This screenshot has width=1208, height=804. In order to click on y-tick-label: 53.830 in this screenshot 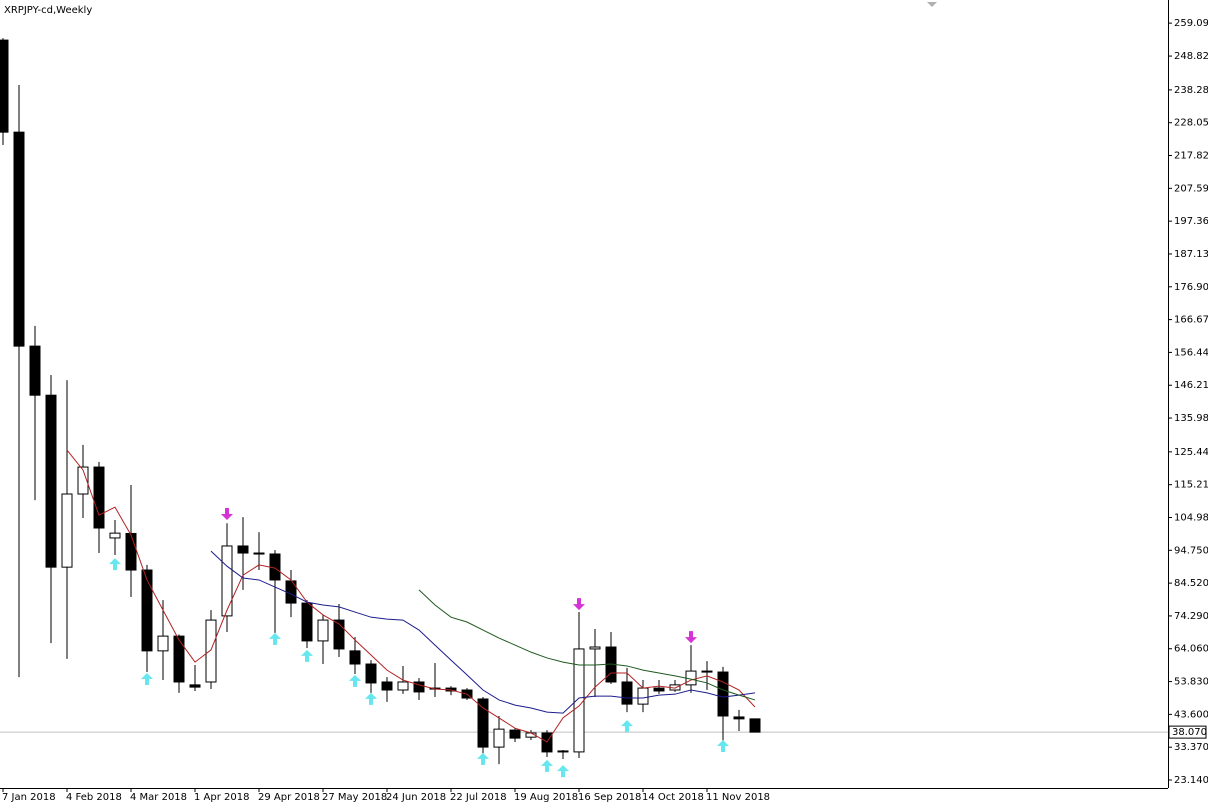, I will do `click(1191, 682)`.